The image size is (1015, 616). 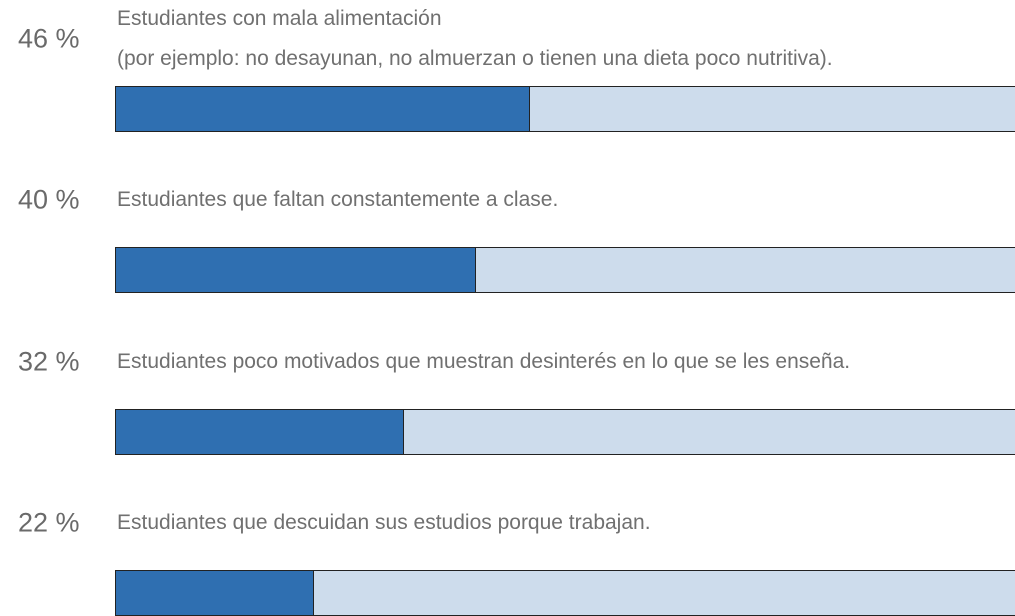 What do you see at coordinates (49, 38) in the screenshot?
I see `value-label: 46 %` at bounding box center [49, 38].